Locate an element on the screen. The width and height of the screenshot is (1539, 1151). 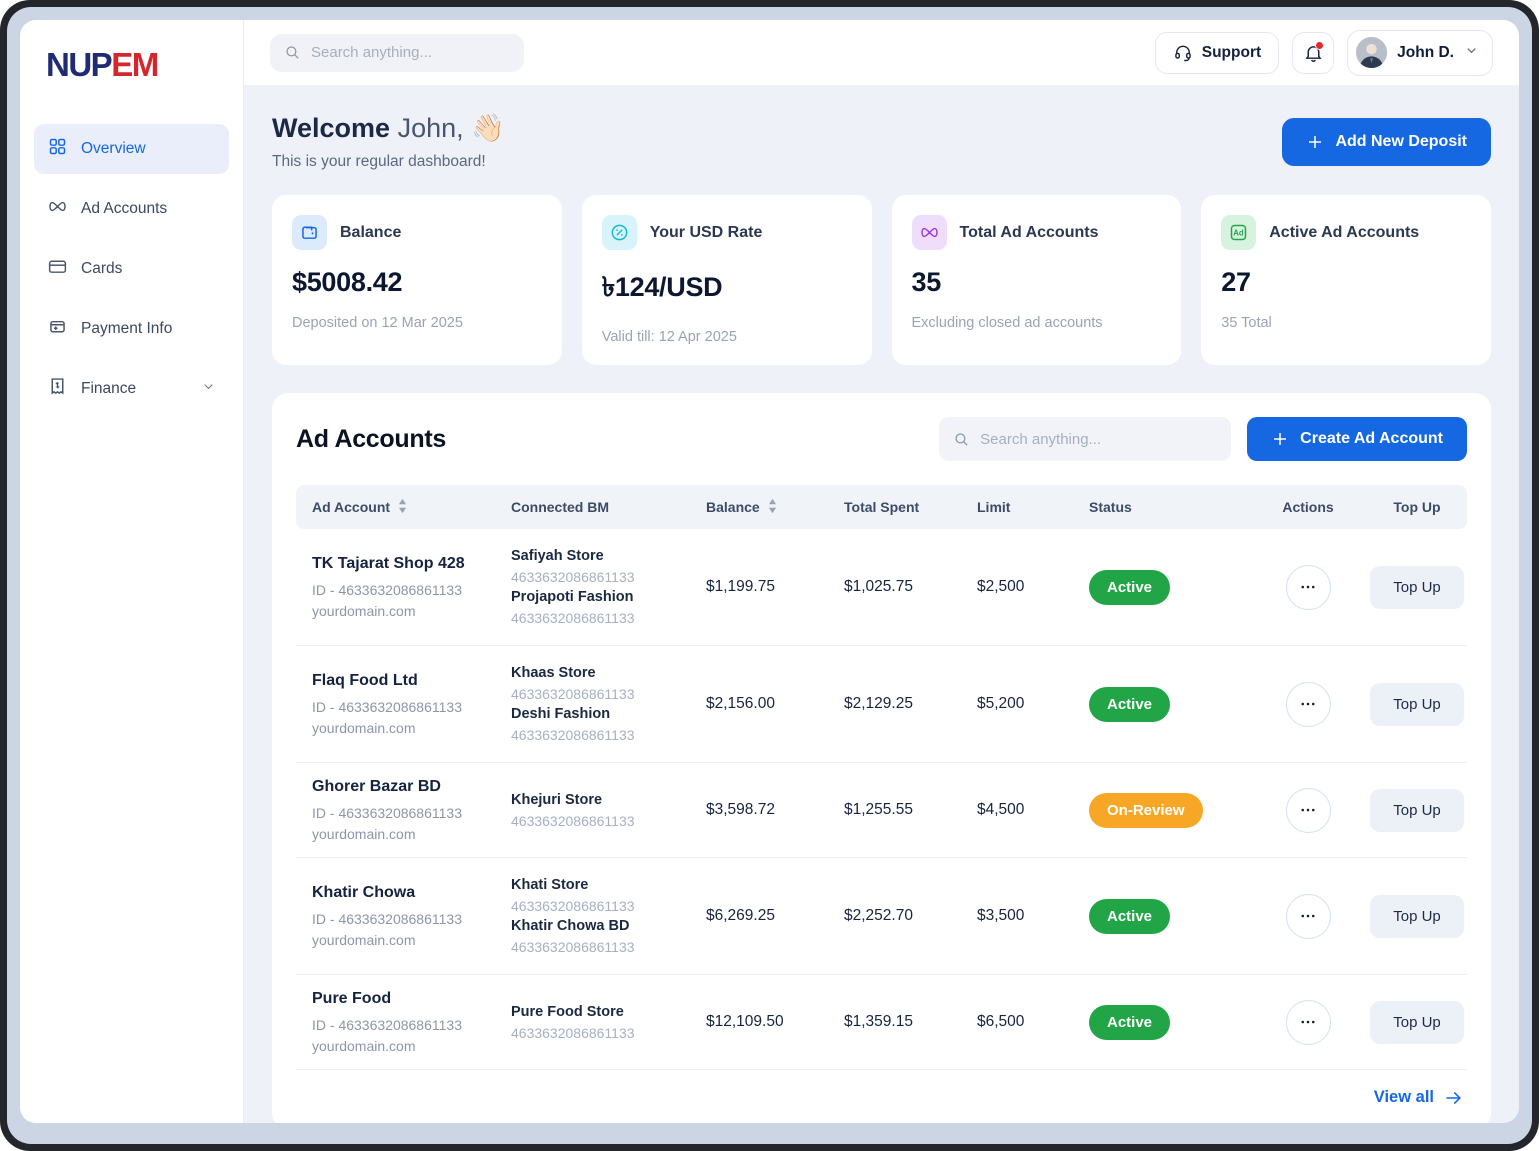
bm-entry: Deshi Fashion 4633632086861133 is located at coordinates (608, 724).